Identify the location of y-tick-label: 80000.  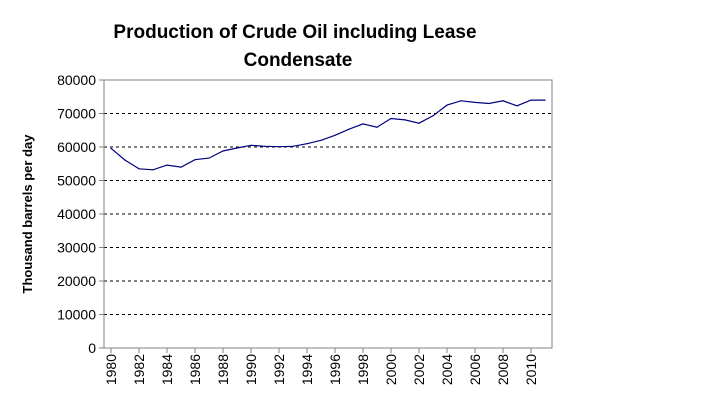
(76, 80).